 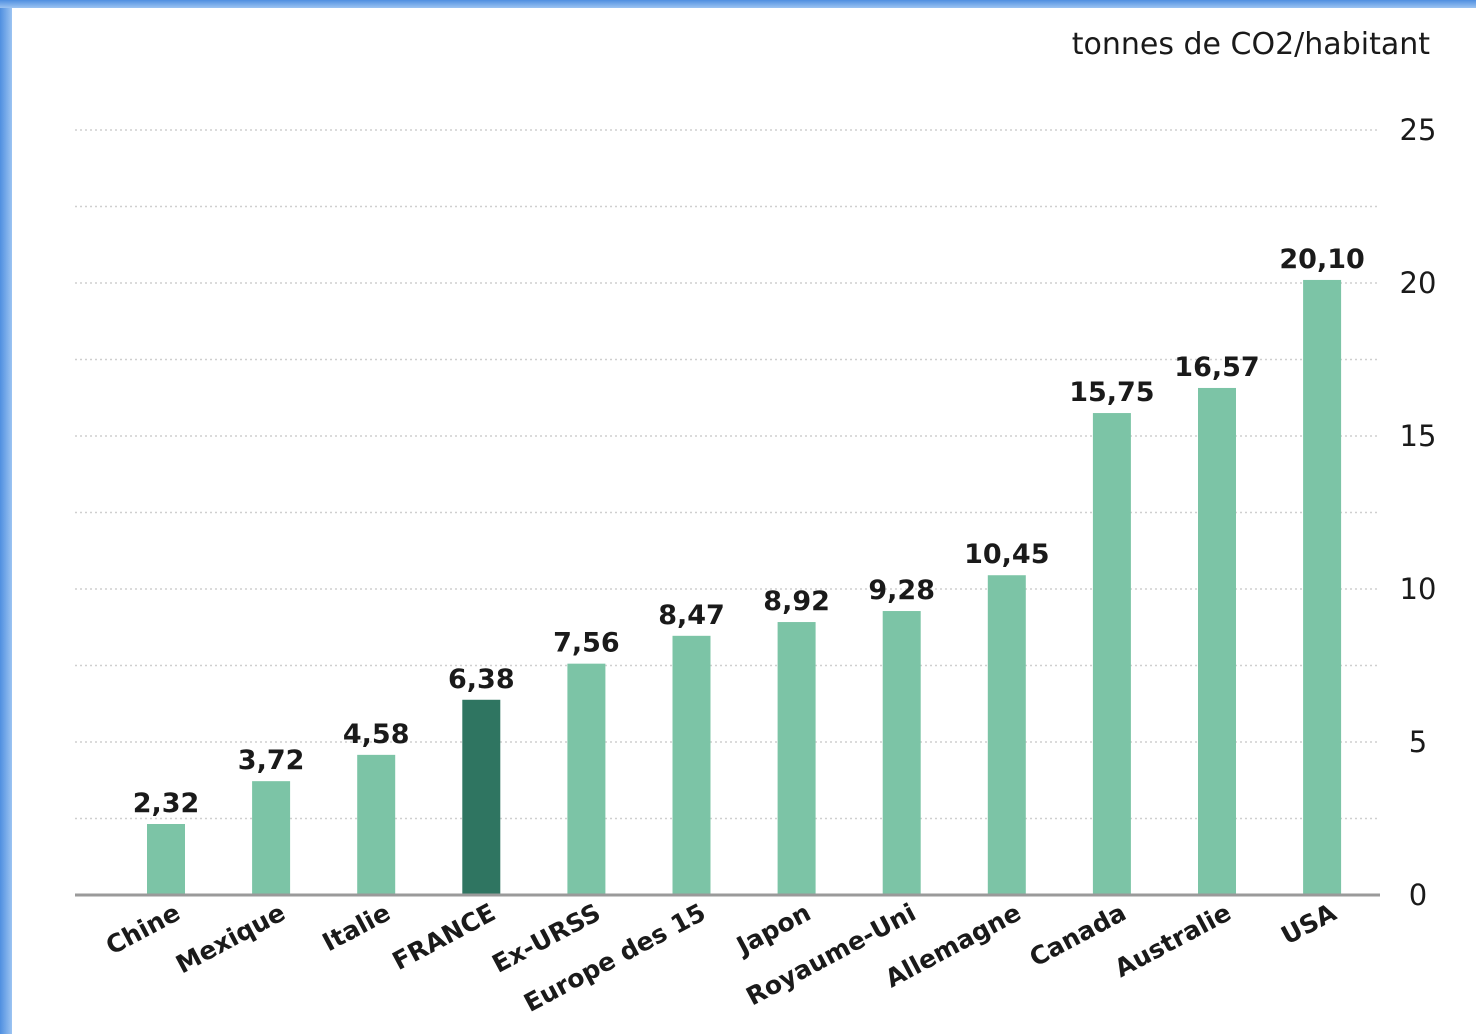 I want to click on y-axis-ticks: 0 5 10 15 20 25, so click(x=1418, y=512).